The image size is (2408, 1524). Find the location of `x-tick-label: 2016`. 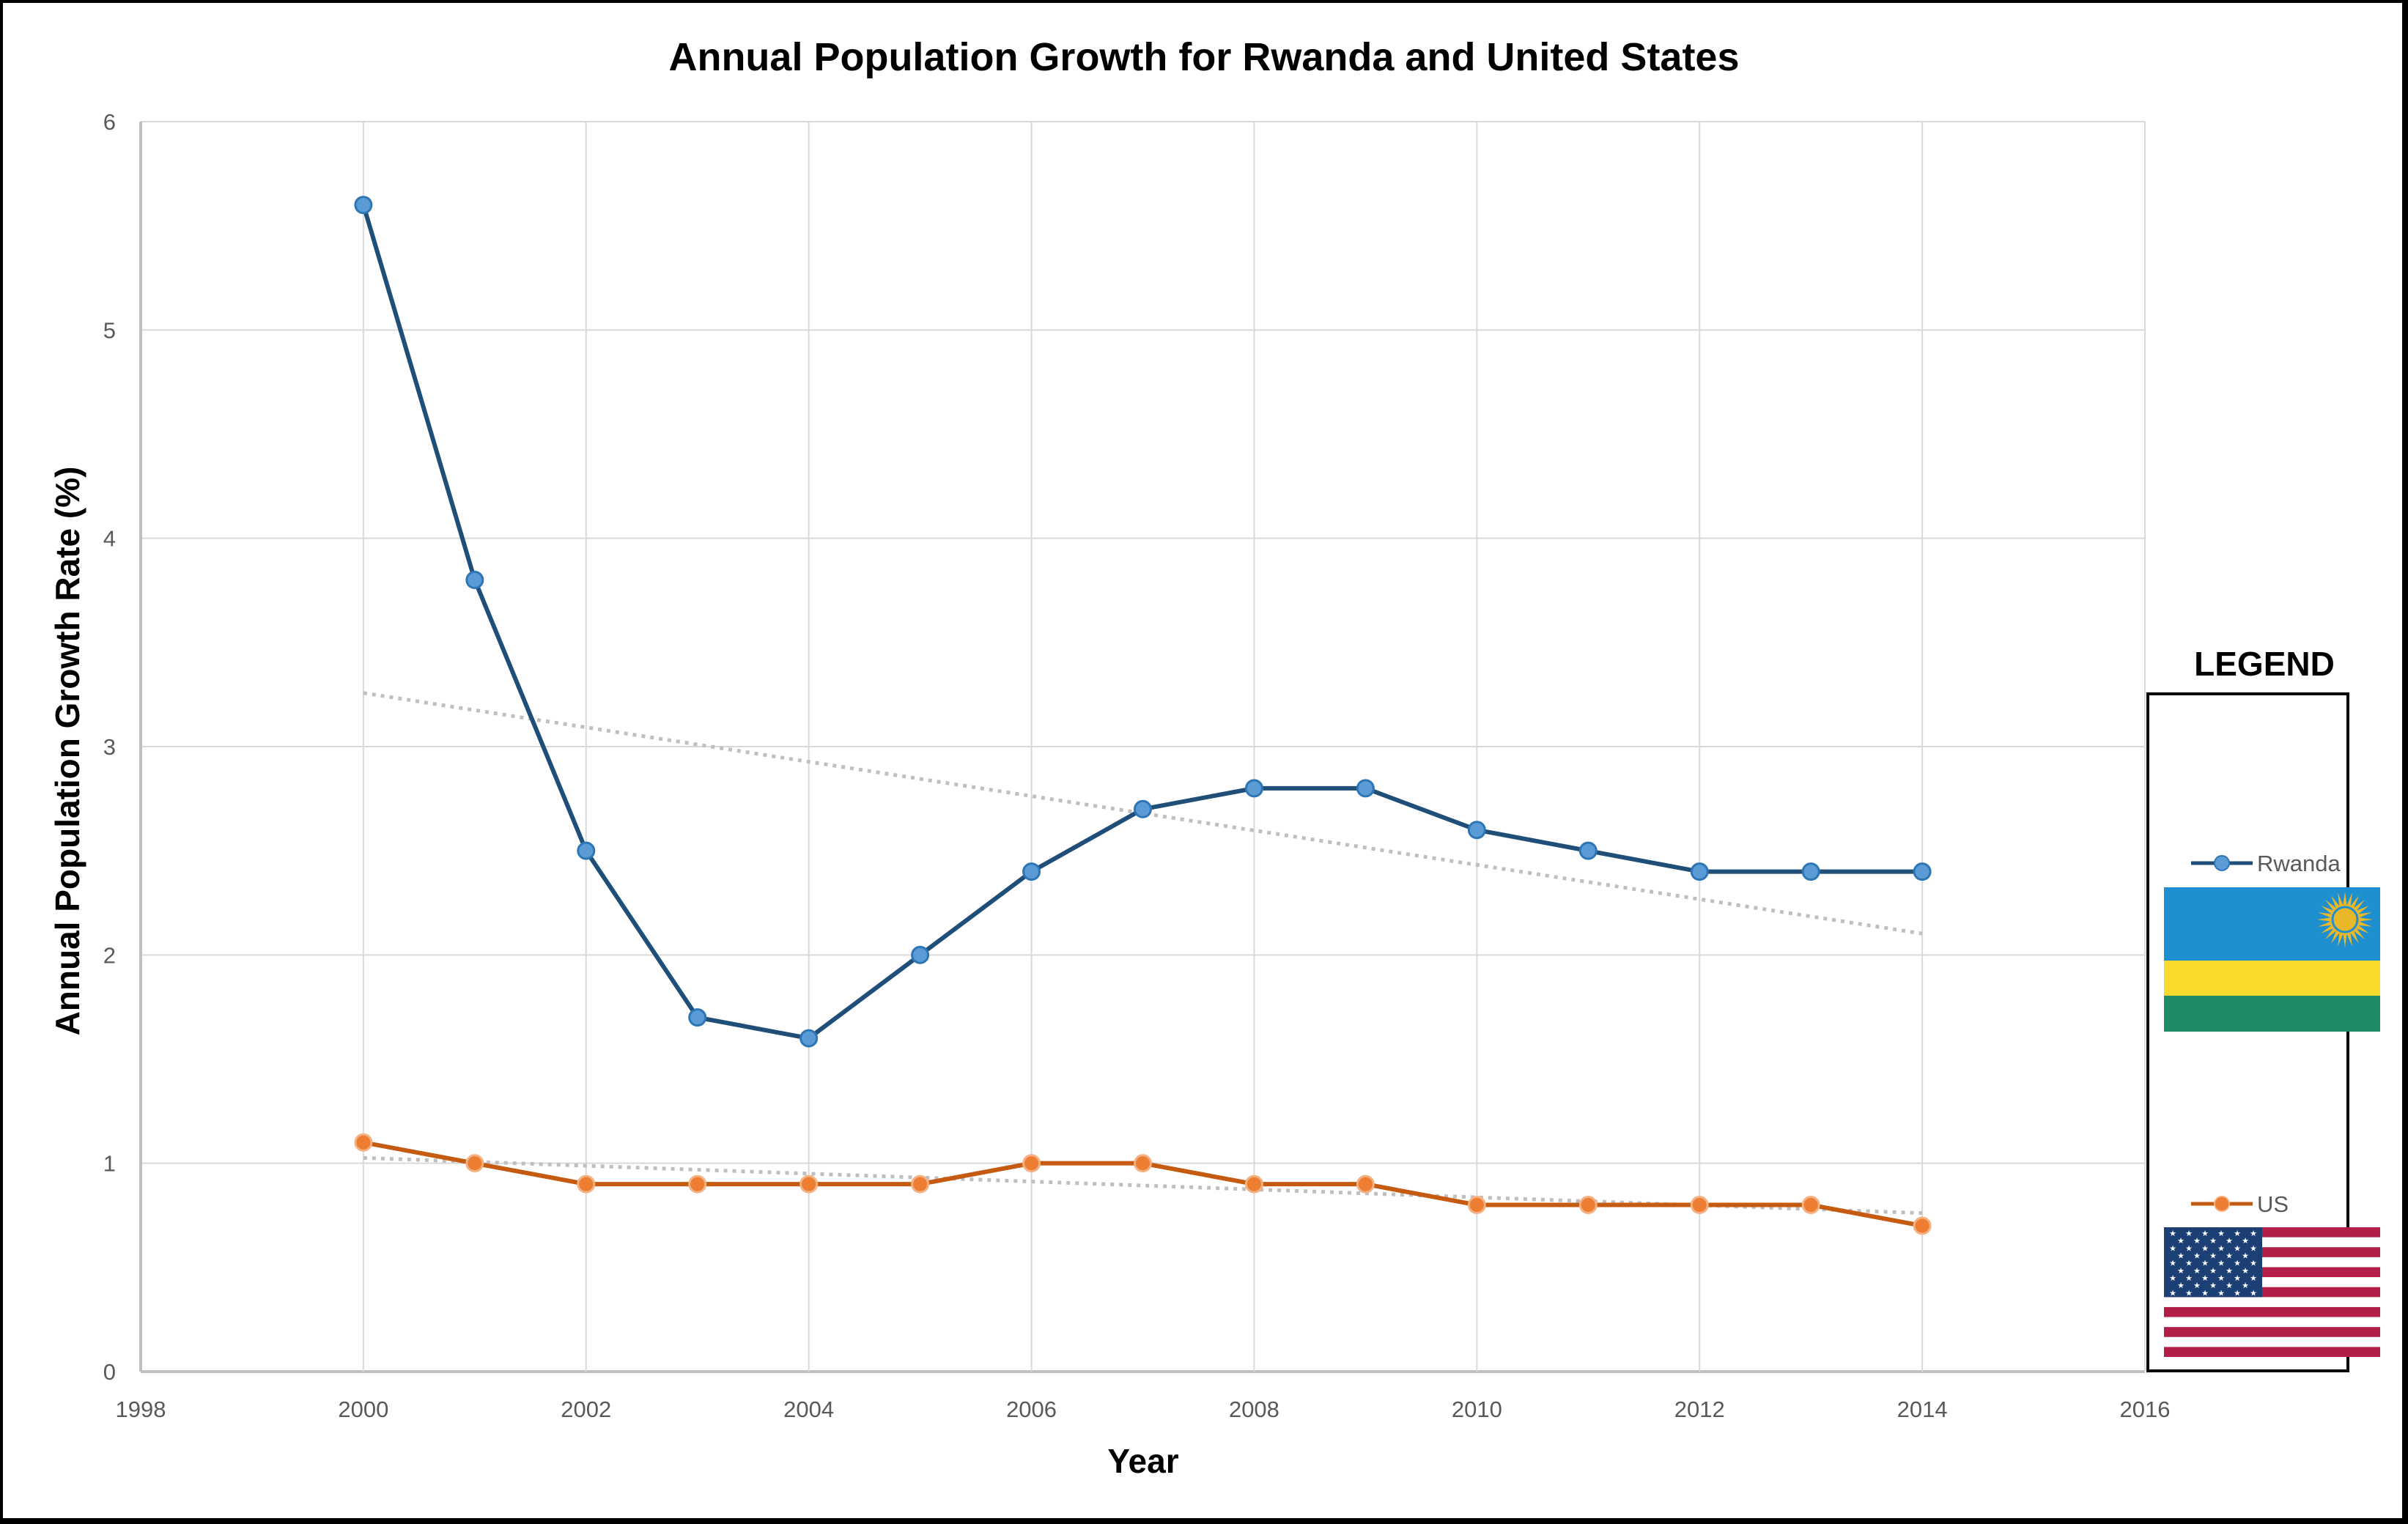

x-tick-label: 2016 is located at coordinates (2145, 1409).